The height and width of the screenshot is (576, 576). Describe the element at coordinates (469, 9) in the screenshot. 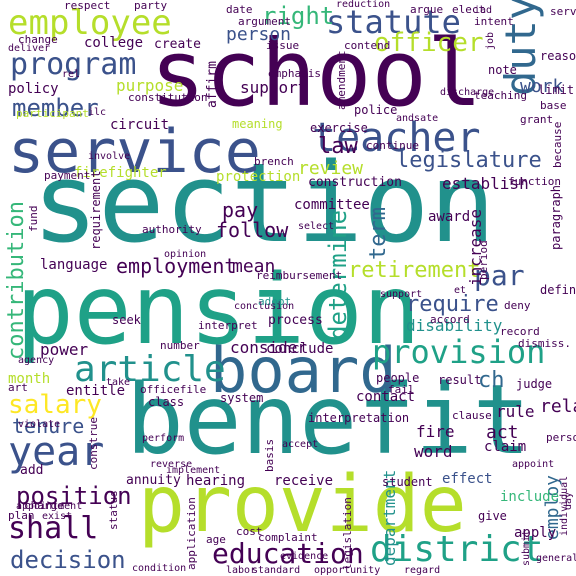

I see `word-intent: elect` at that location.